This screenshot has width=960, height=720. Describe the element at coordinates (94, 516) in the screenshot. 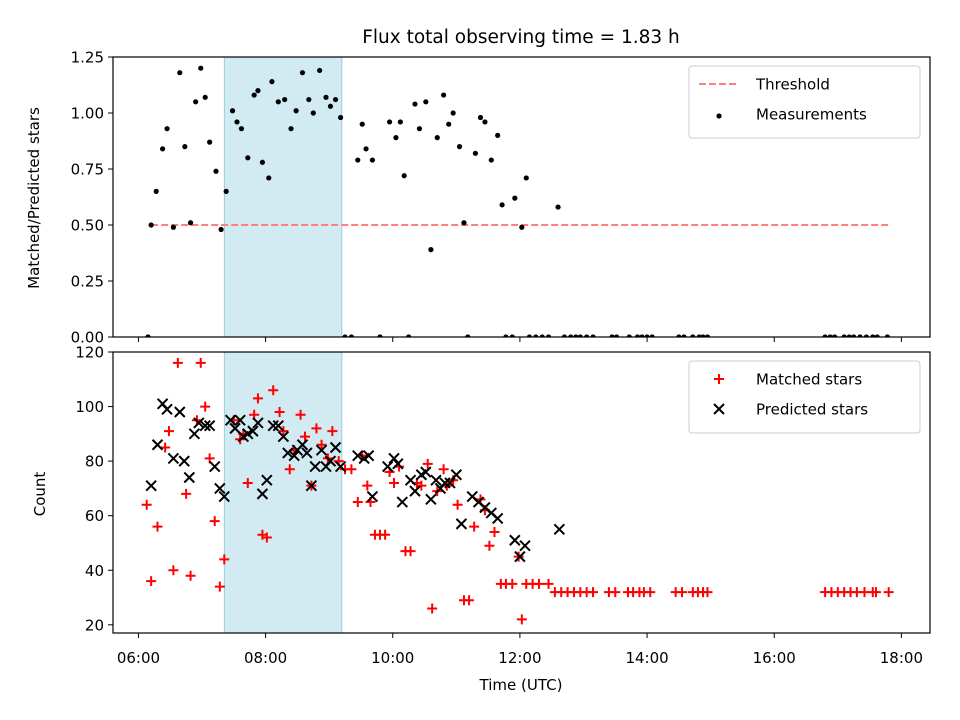

I see `y-tick-label: 60` at that location.